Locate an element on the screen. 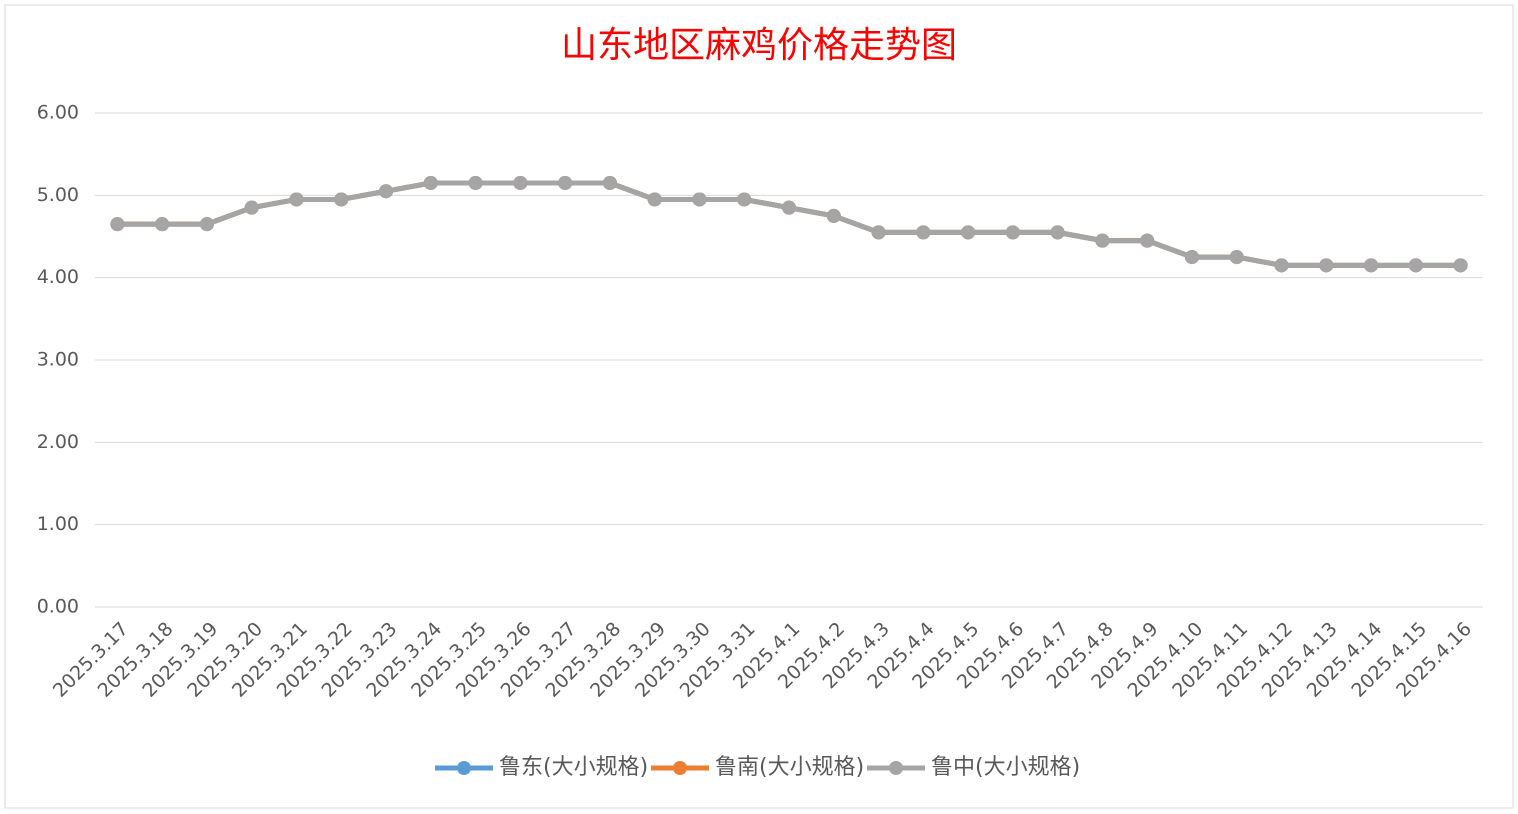 The image size is (1518, 814). y-tick-label: 3.00 is located at coordinates (58, 360).